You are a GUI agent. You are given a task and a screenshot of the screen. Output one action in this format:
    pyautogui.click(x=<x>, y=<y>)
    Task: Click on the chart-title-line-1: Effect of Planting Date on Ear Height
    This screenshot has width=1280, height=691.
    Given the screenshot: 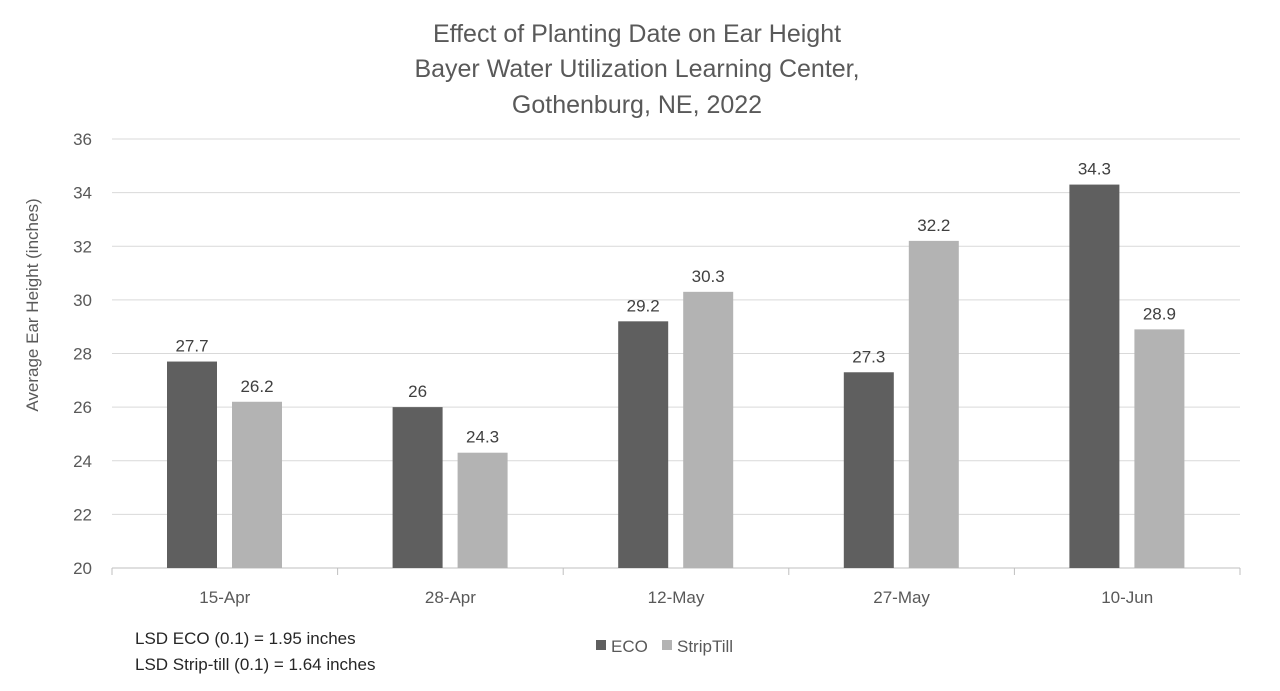 What is the action you would take?
    pyautogui.click(x=637, y=34)
    